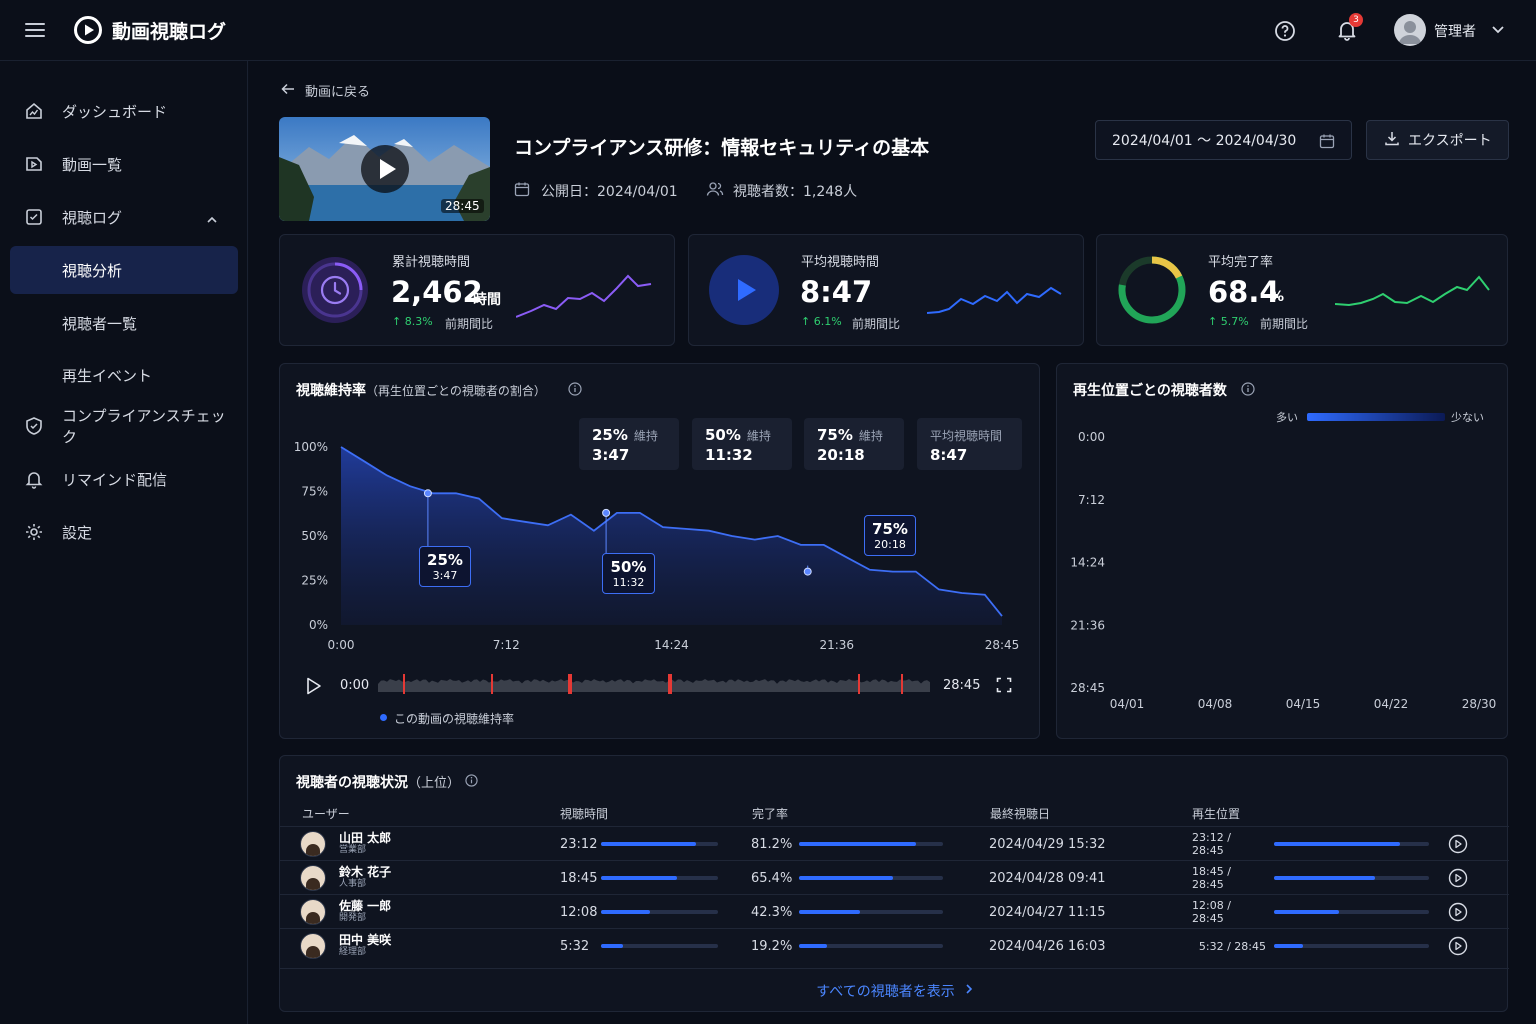  I want to click on y-tick-label: 28:45, so click(1087, 688).